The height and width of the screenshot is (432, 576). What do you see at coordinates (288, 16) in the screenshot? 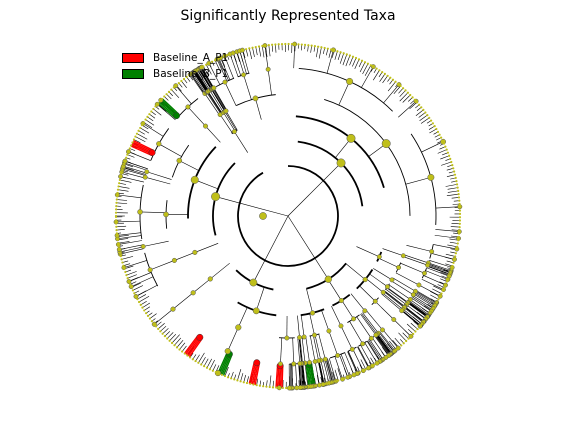
I see `chart-title: Significantly Represented Taxa` at bounding box center [288, 16].